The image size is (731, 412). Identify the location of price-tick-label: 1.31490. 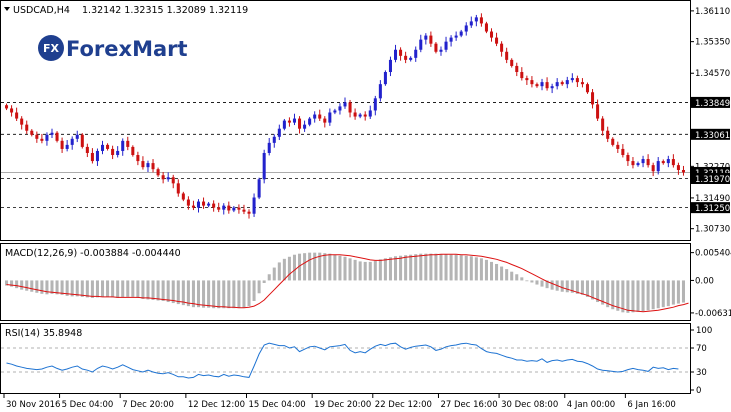
(712, 199).